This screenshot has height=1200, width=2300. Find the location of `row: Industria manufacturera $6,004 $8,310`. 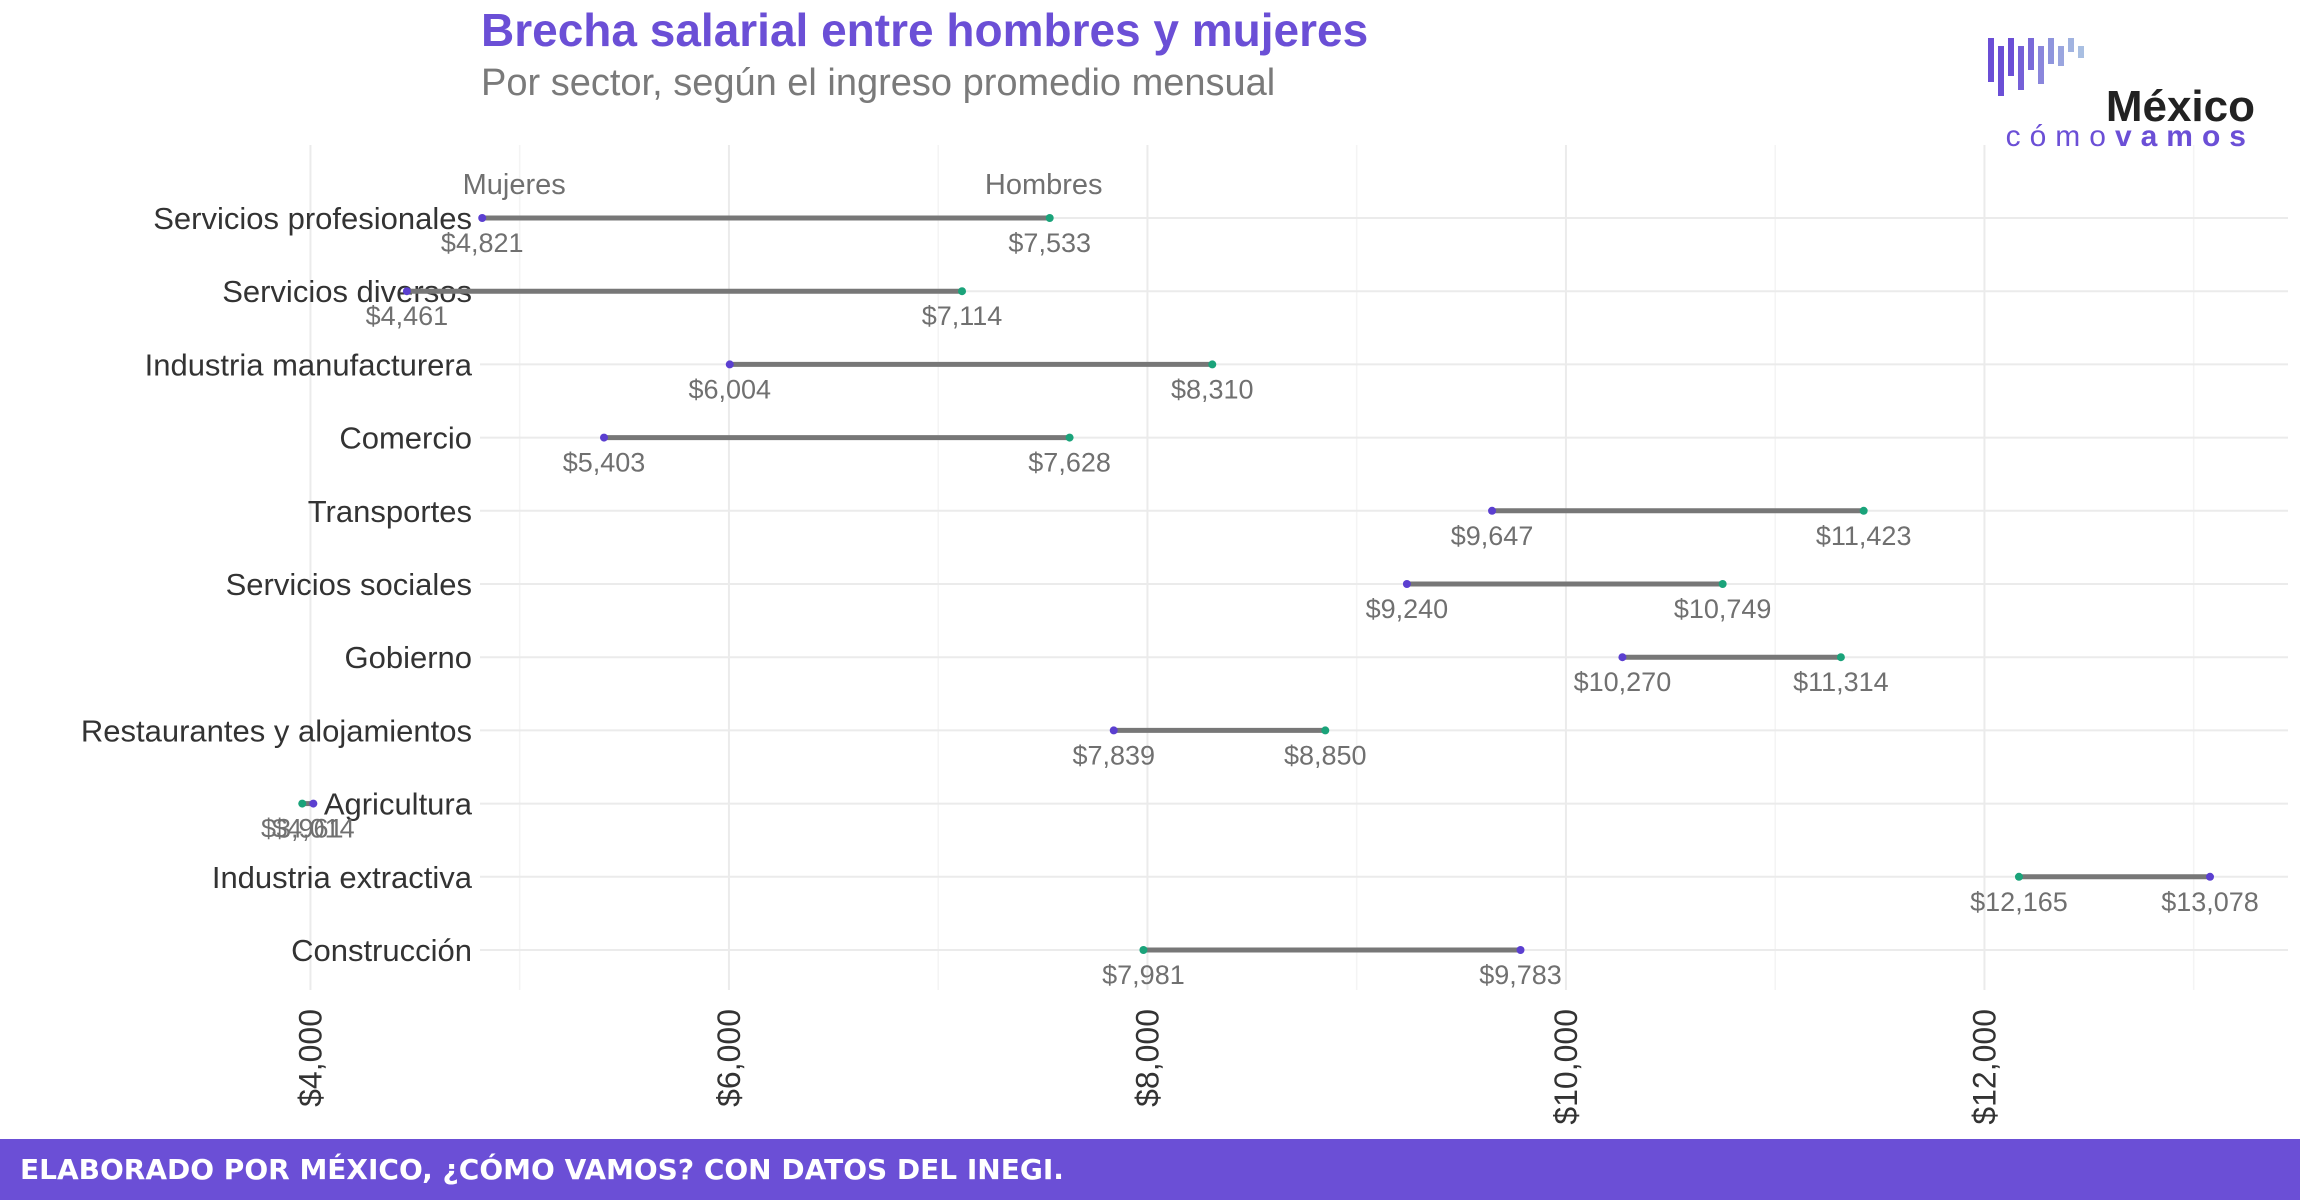

row: Industria manufacturera $6,004 $8,310 is located at coordinates (699, 375).